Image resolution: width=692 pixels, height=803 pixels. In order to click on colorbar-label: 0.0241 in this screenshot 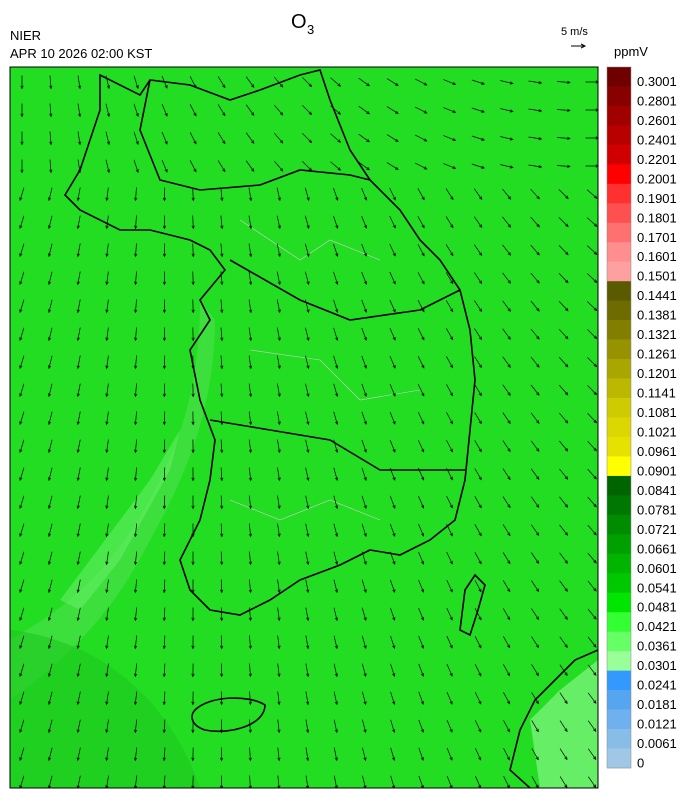, I will do `click(657, 685)`.